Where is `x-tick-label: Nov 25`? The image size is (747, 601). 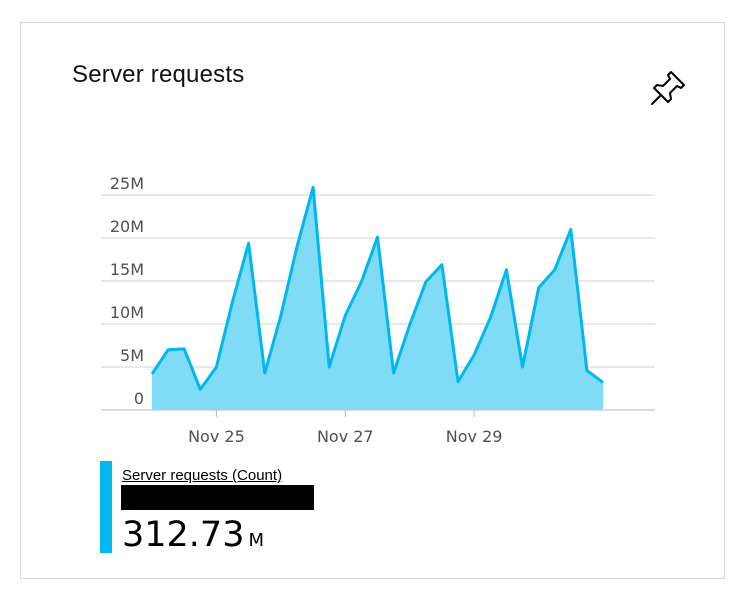
x-tick-label: Nov 25 is located at coordinates (216, 436).